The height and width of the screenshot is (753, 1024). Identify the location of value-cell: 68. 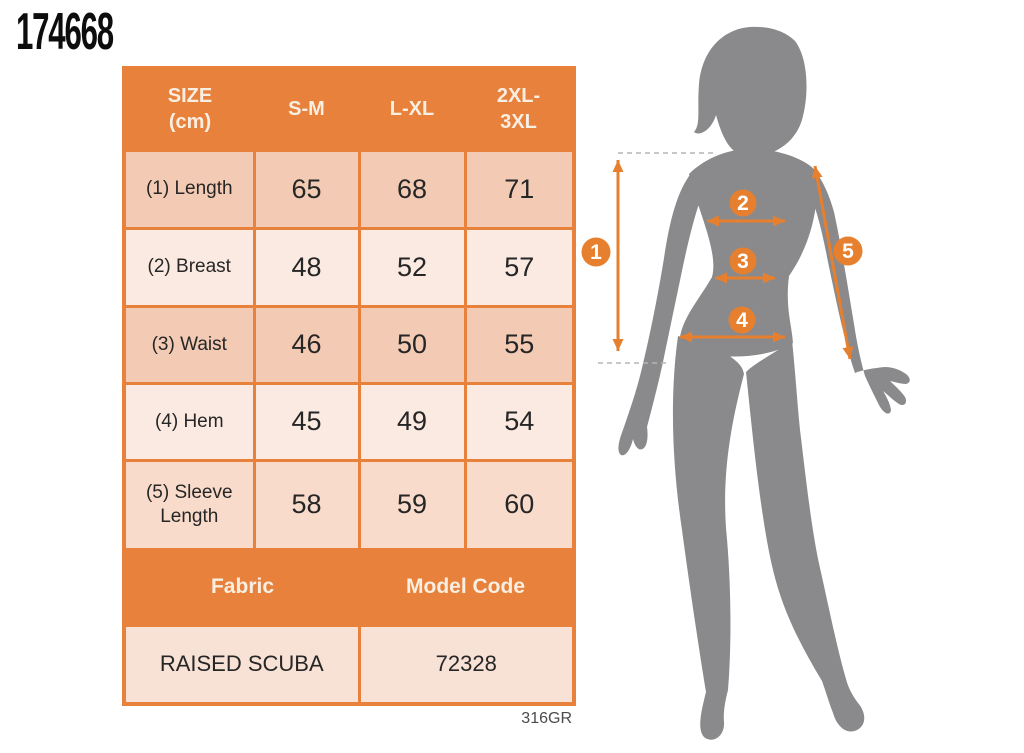
(412, 189).